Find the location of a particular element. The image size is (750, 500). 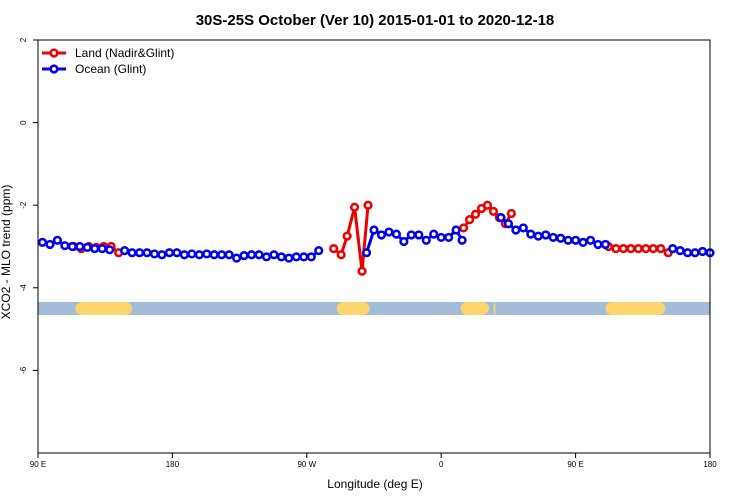

y-tick-label: -4 is located at coordinates (23, 288).